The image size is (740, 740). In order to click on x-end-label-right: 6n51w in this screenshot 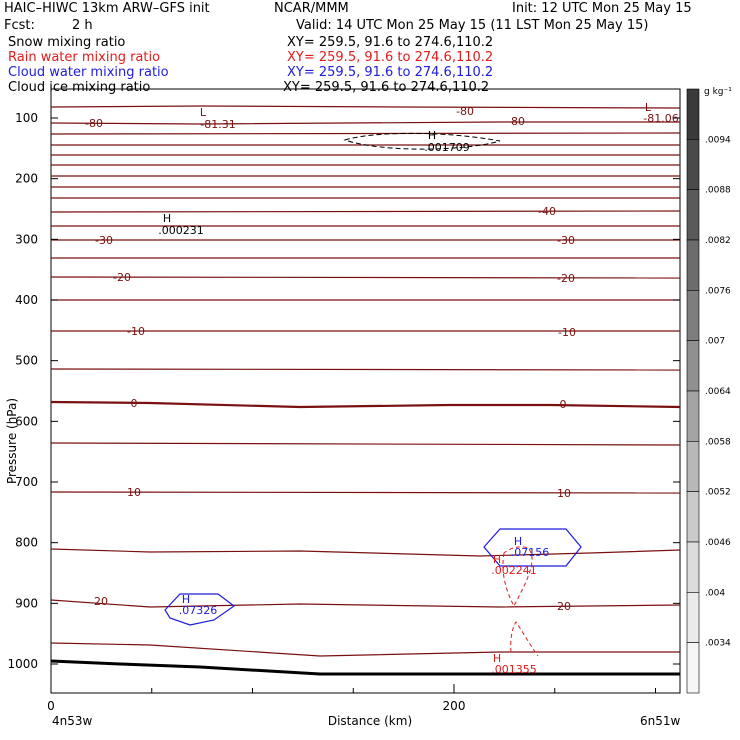, I will do `click(660, 721)`.